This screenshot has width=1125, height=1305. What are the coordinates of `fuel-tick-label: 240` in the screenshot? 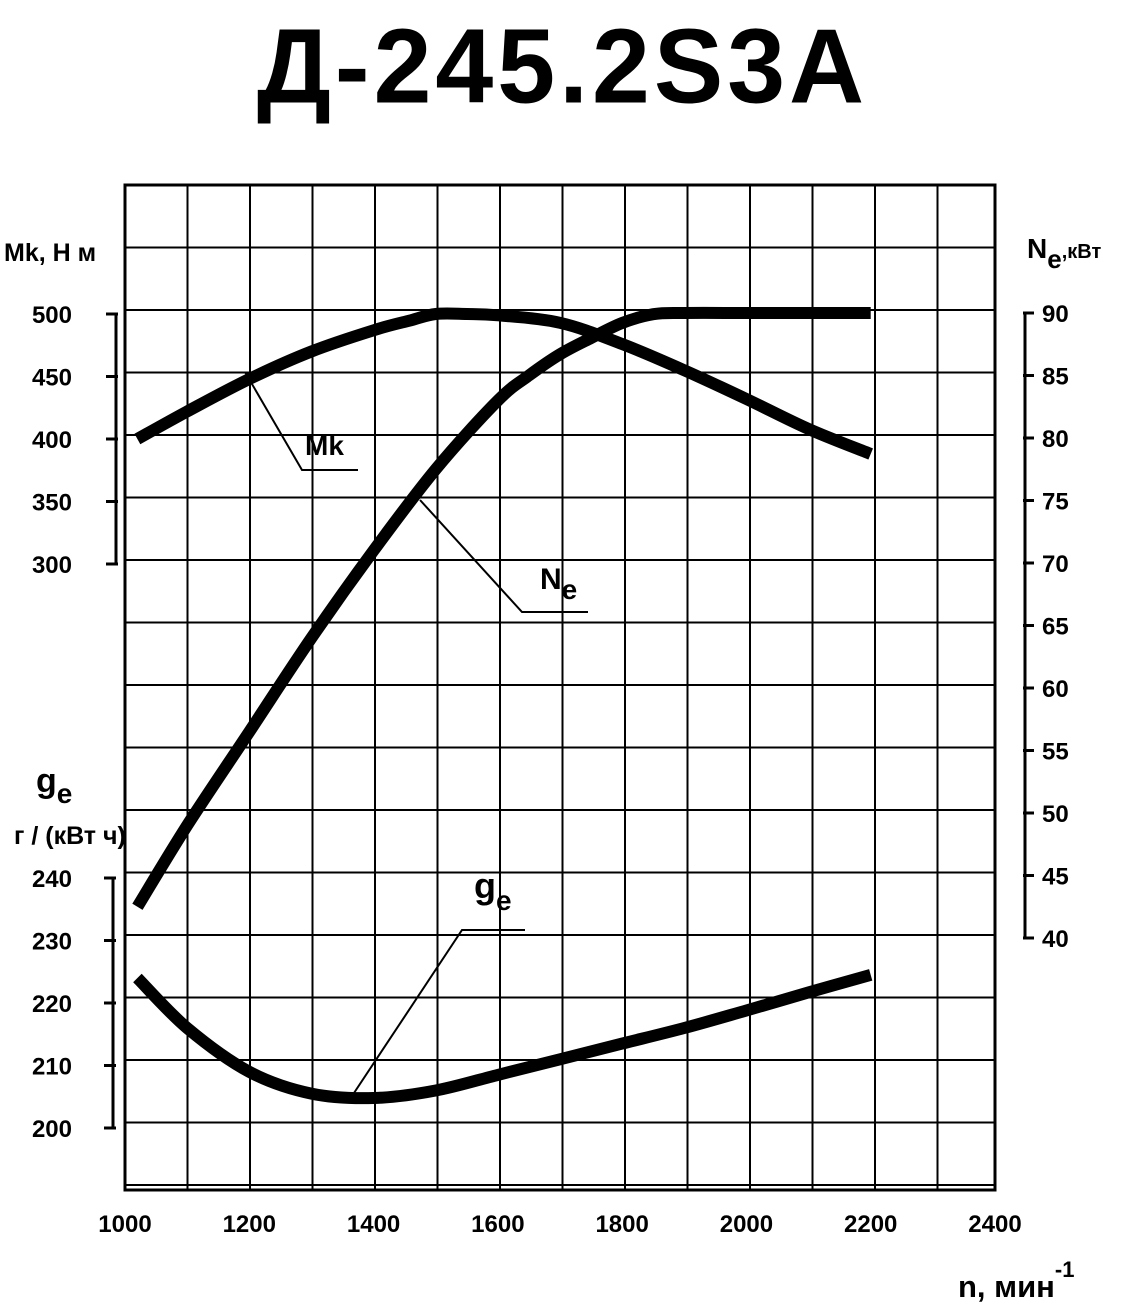 It's located at (52, 879).